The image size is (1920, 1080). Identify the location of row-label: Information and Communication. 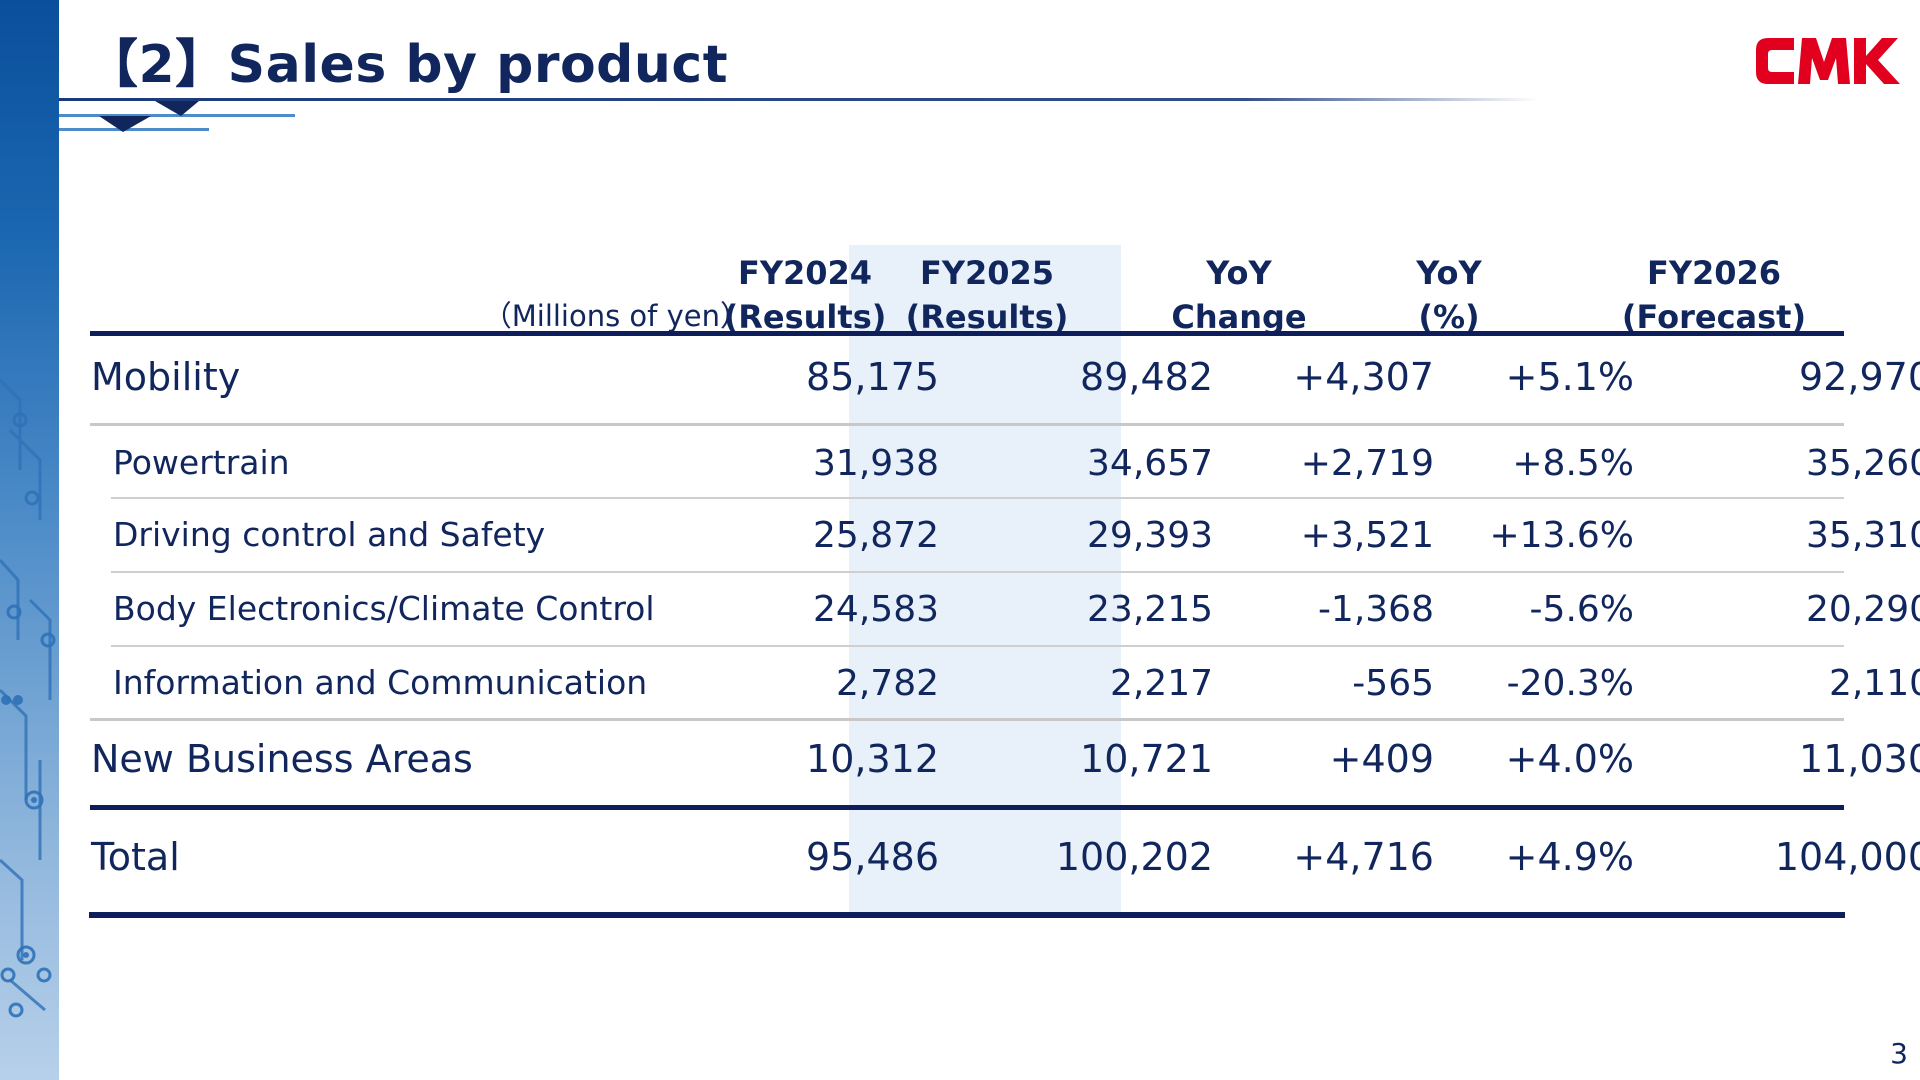
(380, 682).